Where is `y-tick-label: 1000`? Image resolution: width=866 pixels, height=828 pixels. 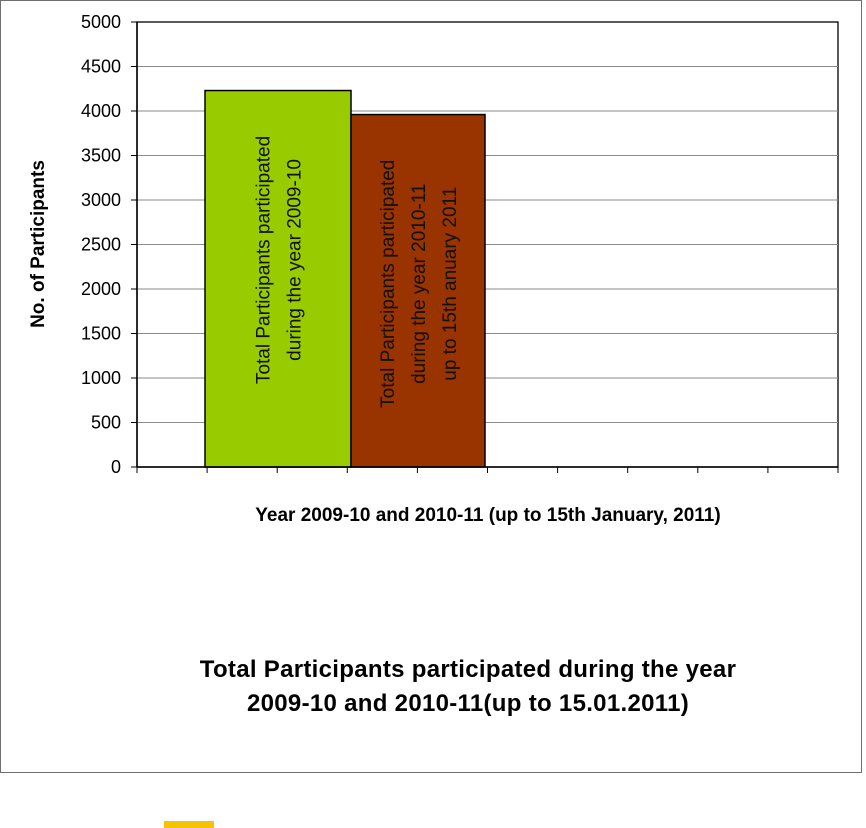
y-tick-label: 1000 is located at coordinates (101, 378).